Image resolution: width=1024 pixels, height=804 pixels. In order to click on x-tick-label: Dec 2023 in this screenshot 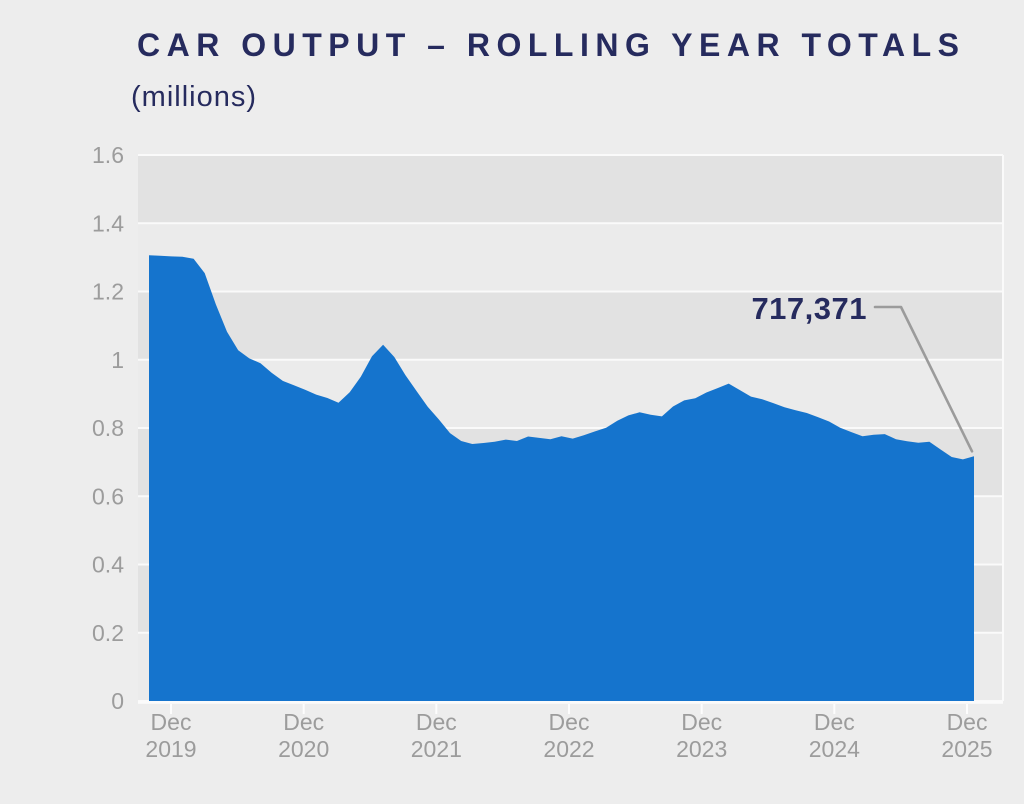, I will do `click(701, 735)`.